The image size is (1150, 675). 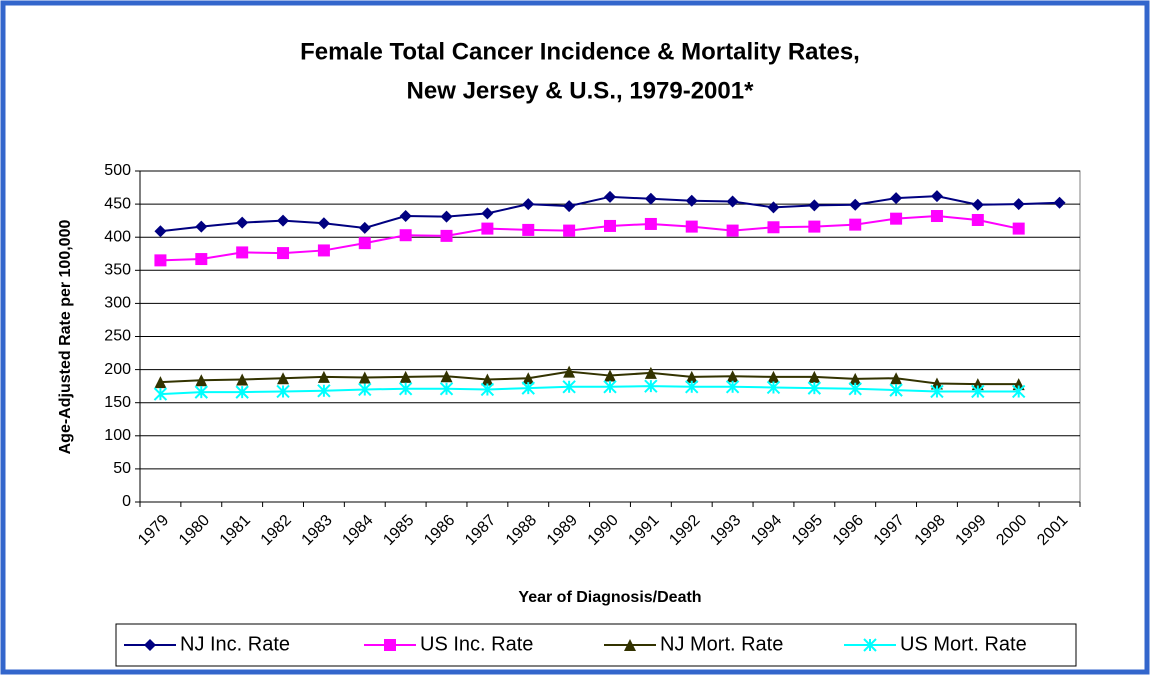 What do you see at coordinates (117, 336) in the screenshot?
I see `y-tick-label: 250` at bounding box center [117, 336].